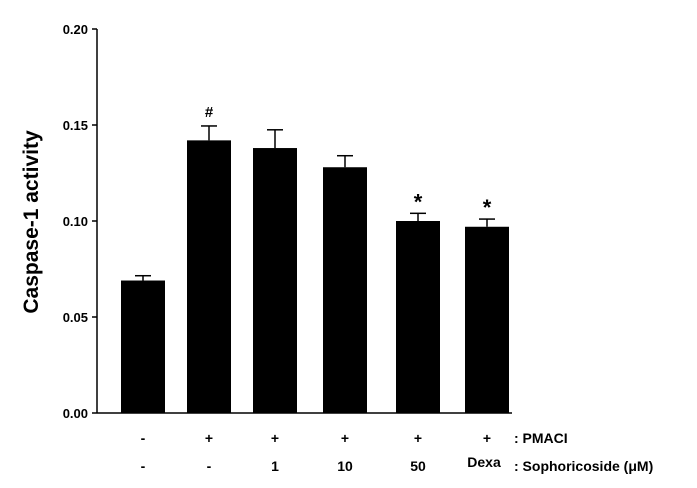 The height and width of the screenshot is (488, 697). Describe the element at coordinates (345, 466) in the screenshot. I see `condition-value: 10` at that location.